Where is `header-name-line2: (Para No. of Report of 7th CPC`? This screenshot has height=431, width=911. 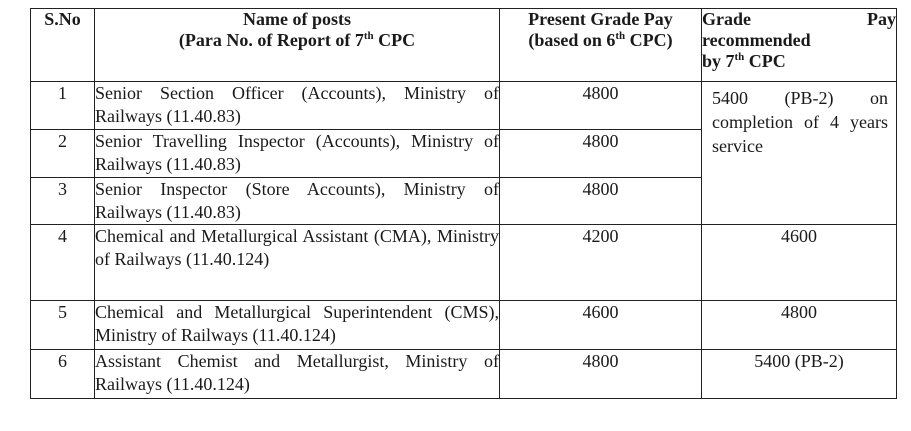 header-name-line2: (Para No. of Report of 7th CPC is located at coordinates (297, 40).